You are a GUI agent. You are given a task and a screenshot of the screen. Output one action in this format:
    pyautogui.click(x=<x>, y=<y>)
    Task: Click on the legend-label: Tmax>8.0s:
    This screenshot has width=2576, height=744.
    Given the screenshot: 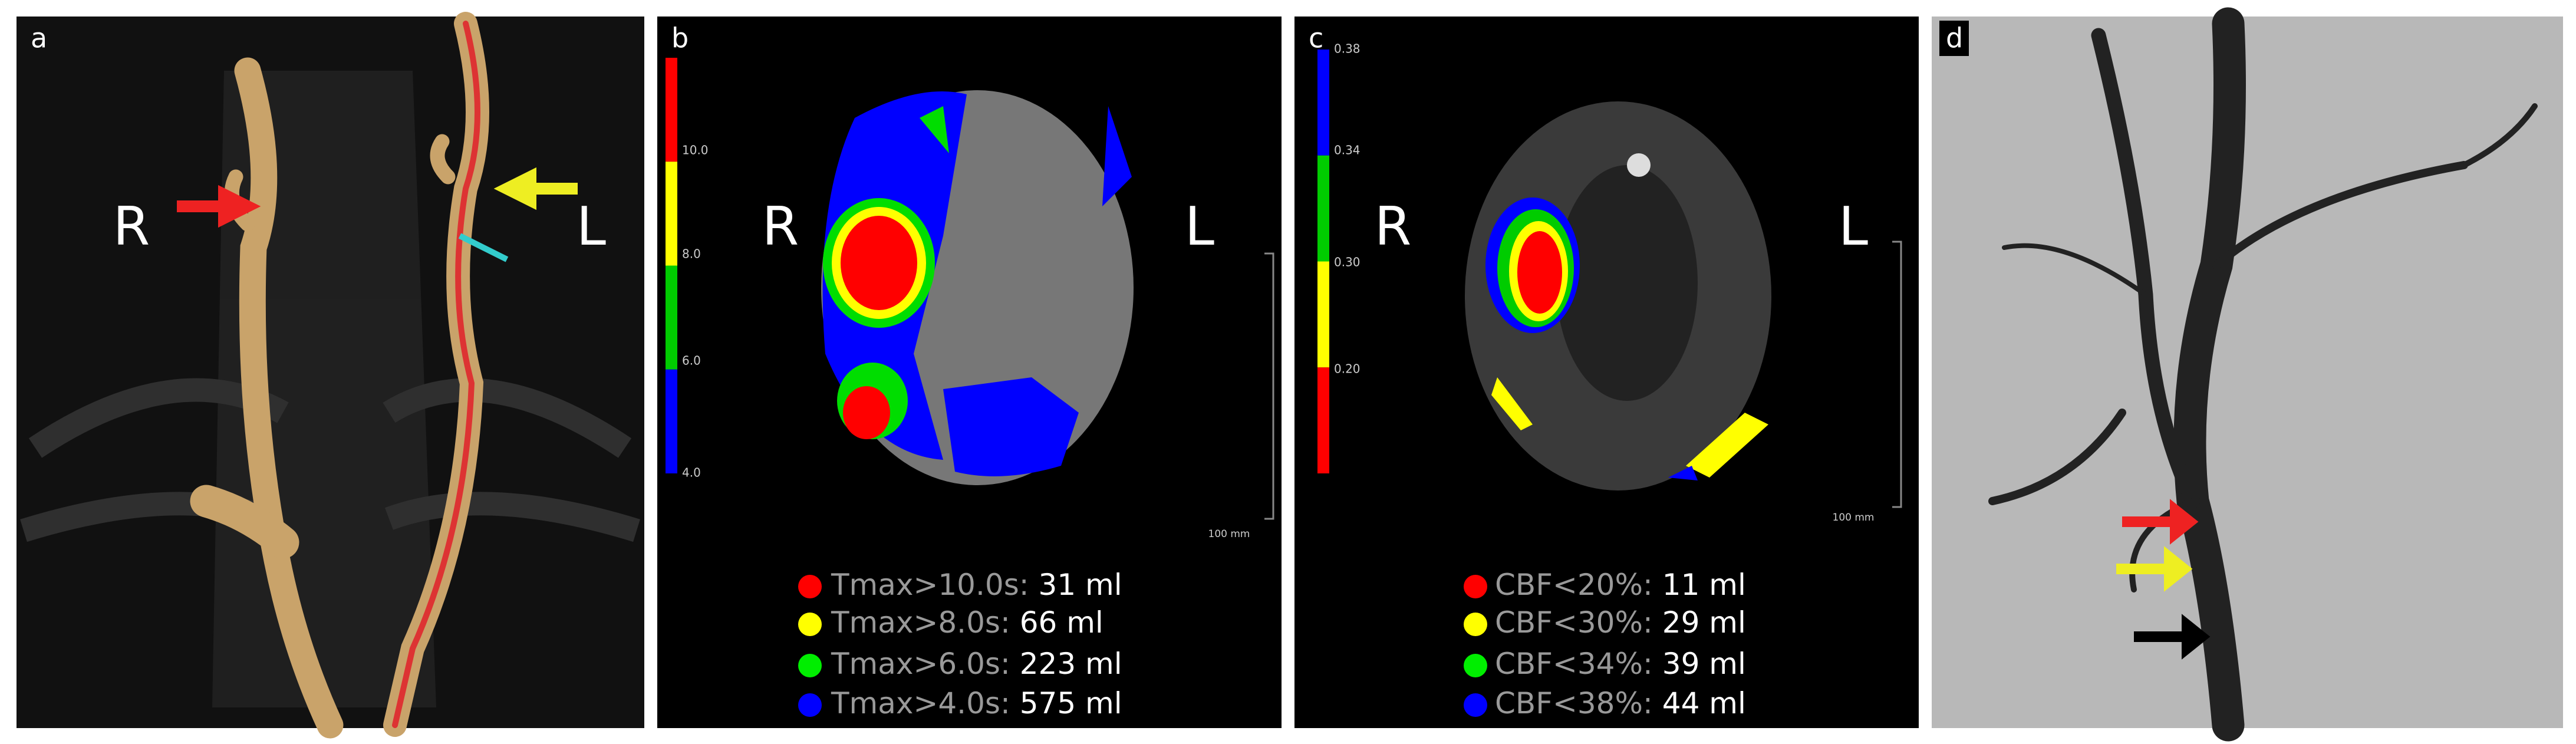 What is the action you would take?
    pyautogui.click(x=920, y=622)
    